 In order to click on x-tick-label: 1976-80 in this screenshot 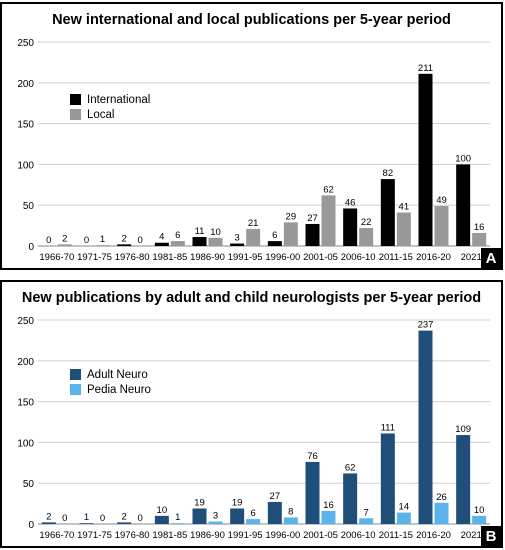, I will do `click(132, 257)`.